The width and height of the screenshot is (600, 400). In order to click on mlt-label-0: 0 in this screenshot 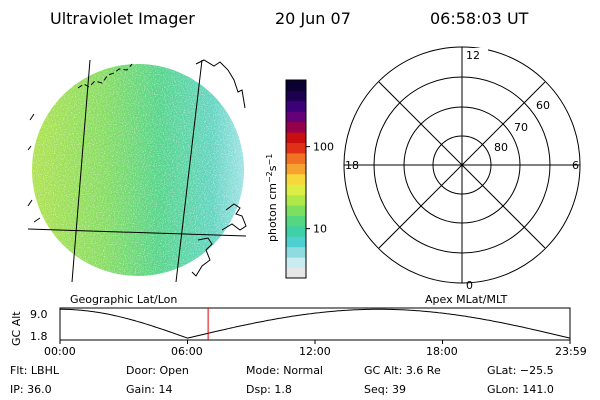, I will do `click(469, 285)`.